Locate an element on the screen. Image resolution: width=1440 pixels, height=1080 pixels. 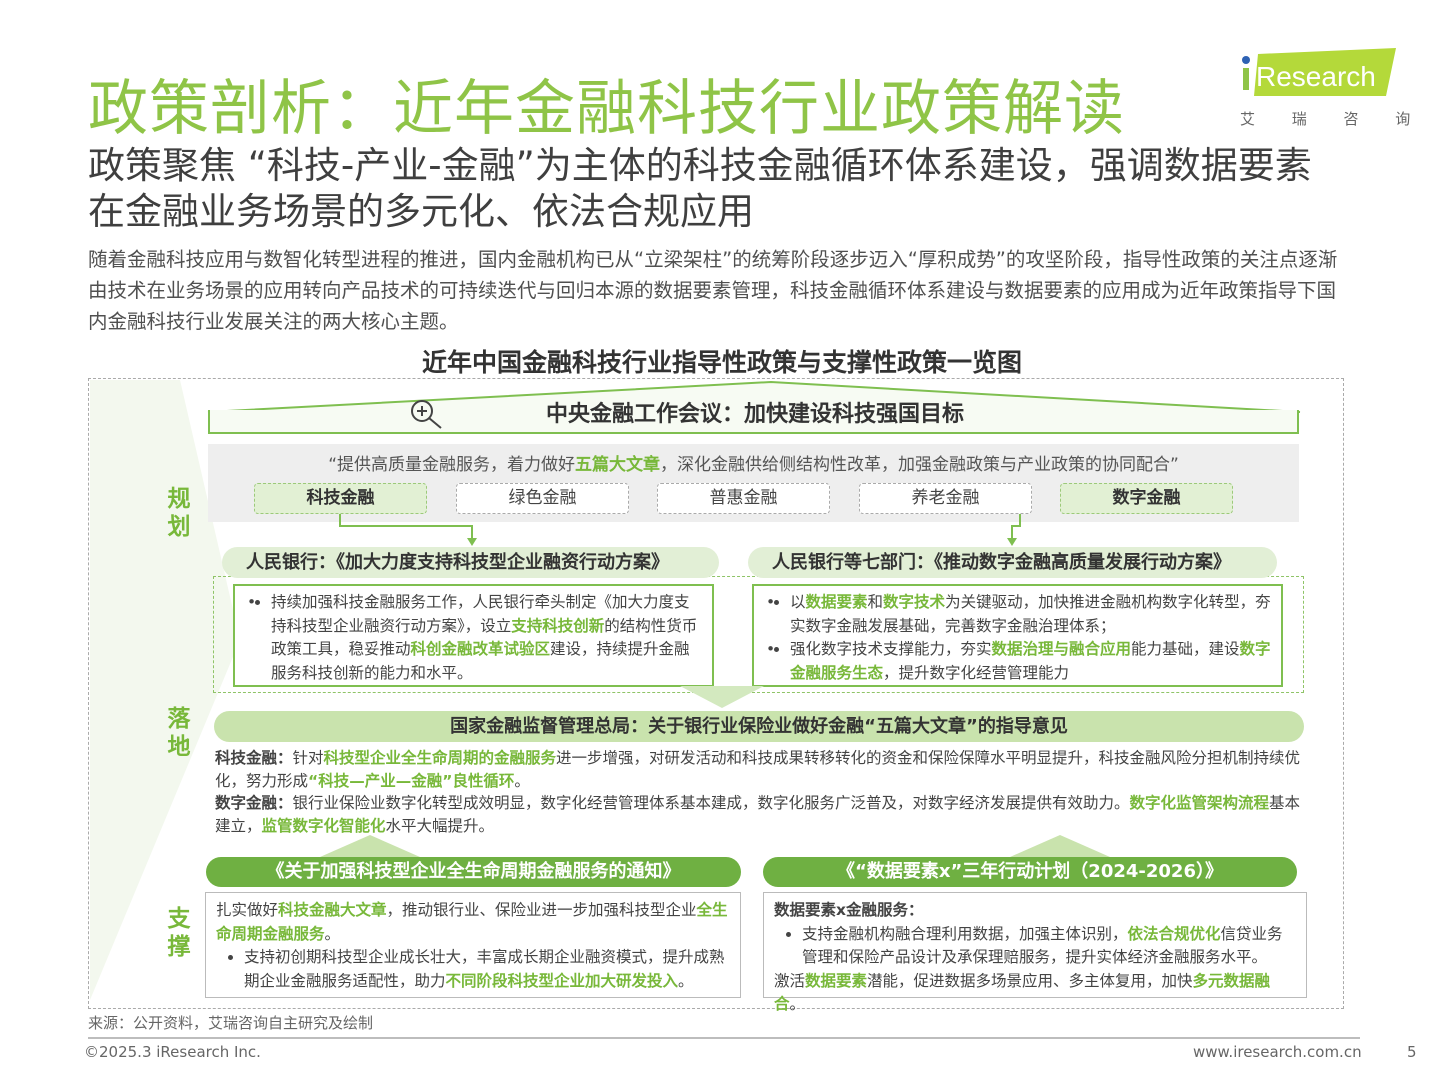
footer-url: www.iresearch.com.cn is located at coordinates (1277, 1052).